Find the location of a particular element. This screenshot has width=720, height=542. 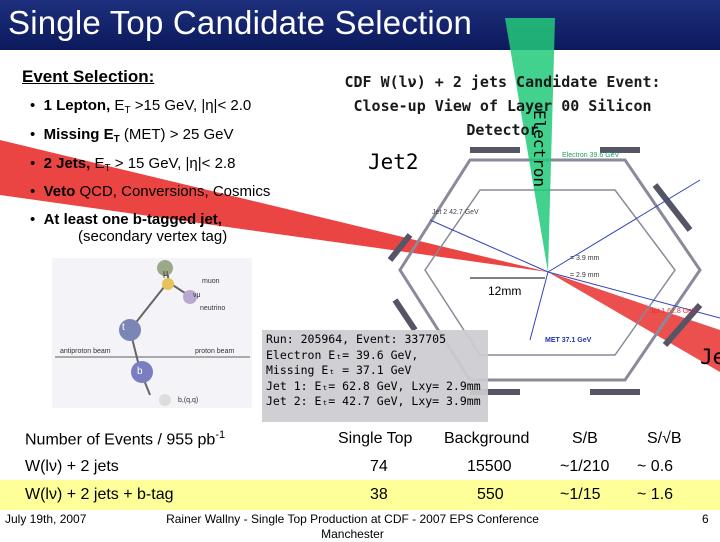

table-cell: ~ 1.6 is located at coordinates (655, 494).